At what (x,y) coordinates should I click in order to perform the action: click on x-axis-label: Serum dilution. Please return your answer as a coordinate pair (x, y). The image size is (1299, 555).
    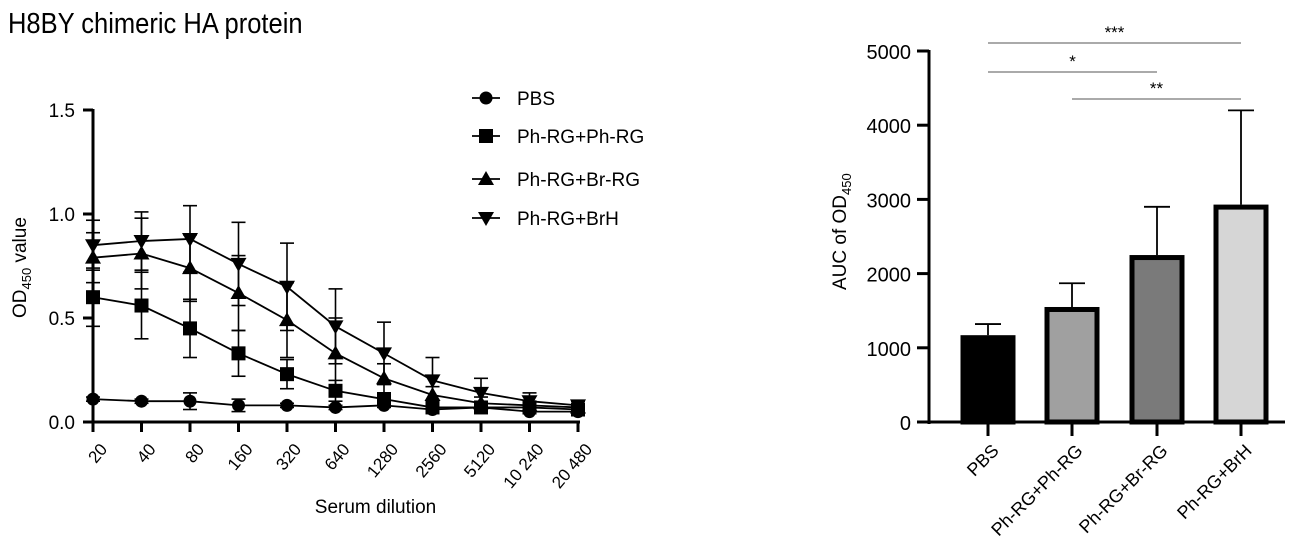
    Looking at the image, I should click on (375, 507).